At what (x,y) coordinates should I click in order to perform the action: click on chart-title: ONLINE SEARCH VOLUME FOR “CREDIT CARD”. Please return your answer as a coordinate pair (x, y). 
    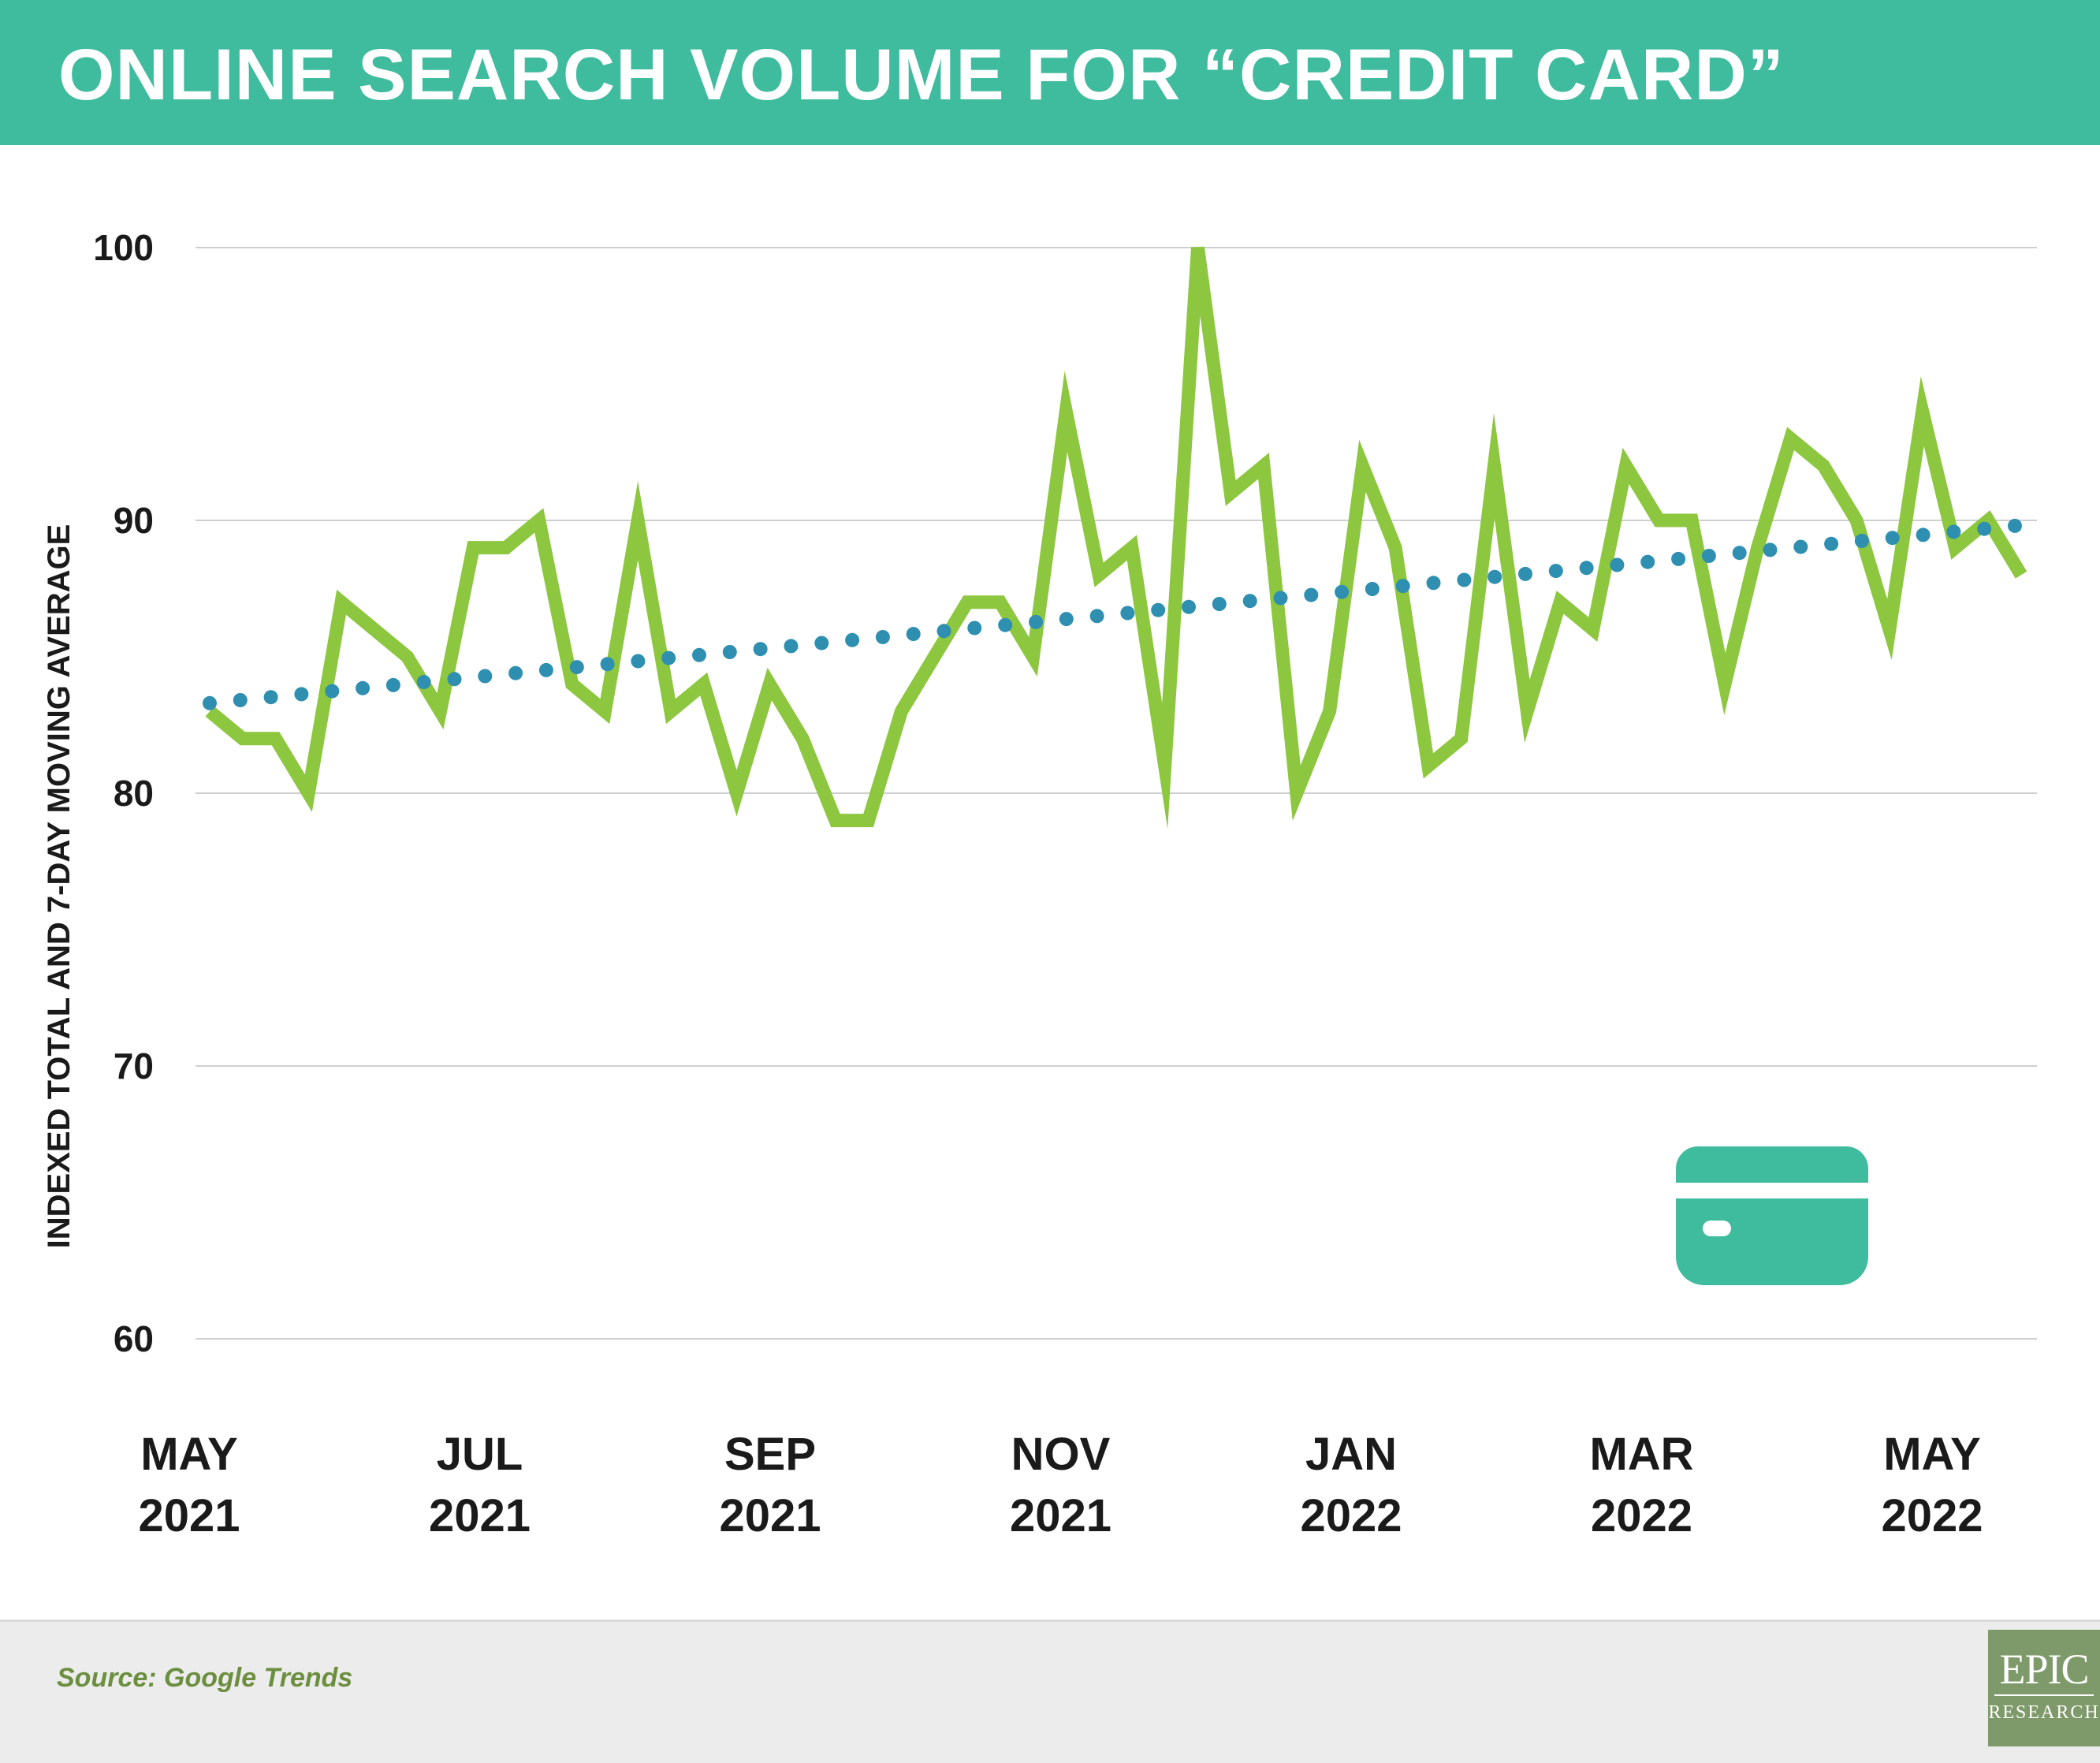
    Looking at the image, I should click on (921, 75).